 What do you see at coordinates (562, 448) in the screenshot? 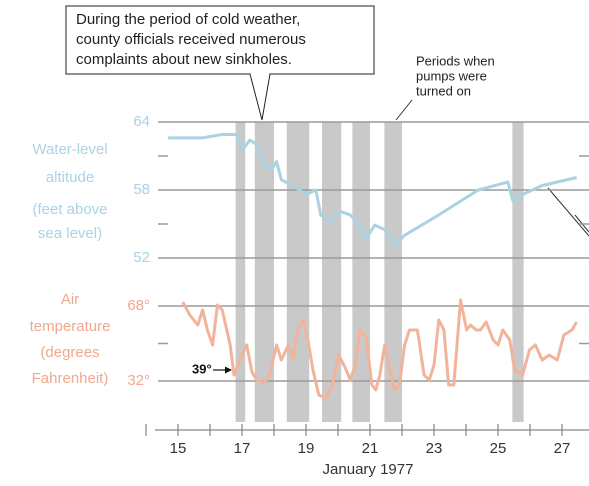
I see `x-tick-label: 27` at bounding box center [562, 448].